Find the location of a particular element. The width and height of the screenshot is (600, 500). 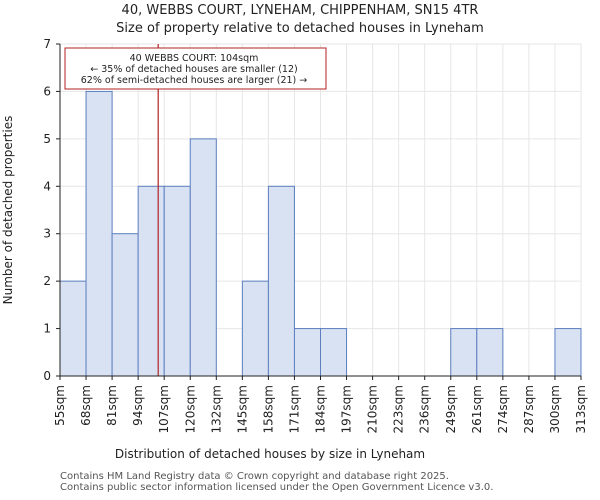

annotation-line-1: 40 WEBBS COURT: 104sqm is located at coordinates (194, 58).